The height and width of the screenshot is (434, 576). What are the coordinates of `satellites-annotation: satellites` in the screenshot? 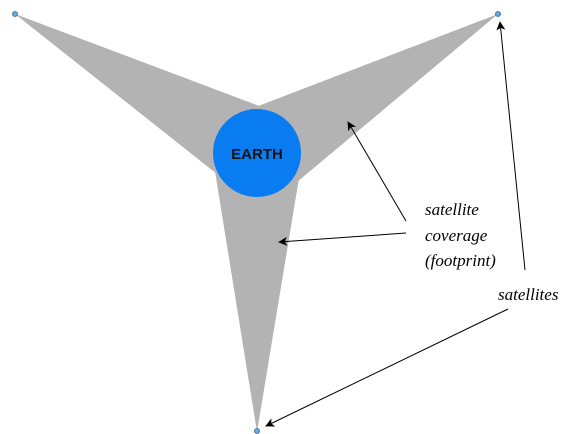 It's located at (528, 294).